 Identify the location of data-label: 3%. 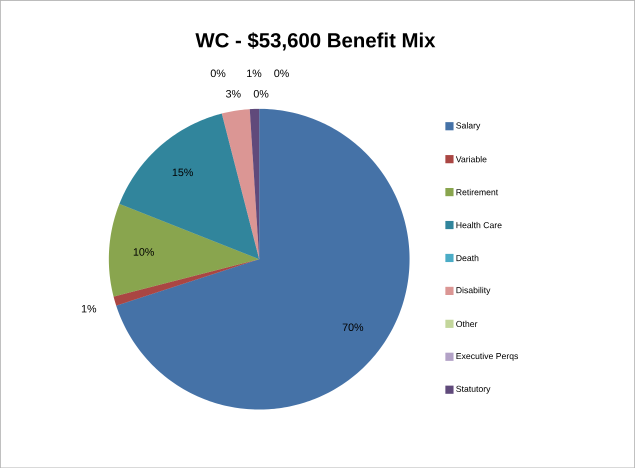
(233, 94).